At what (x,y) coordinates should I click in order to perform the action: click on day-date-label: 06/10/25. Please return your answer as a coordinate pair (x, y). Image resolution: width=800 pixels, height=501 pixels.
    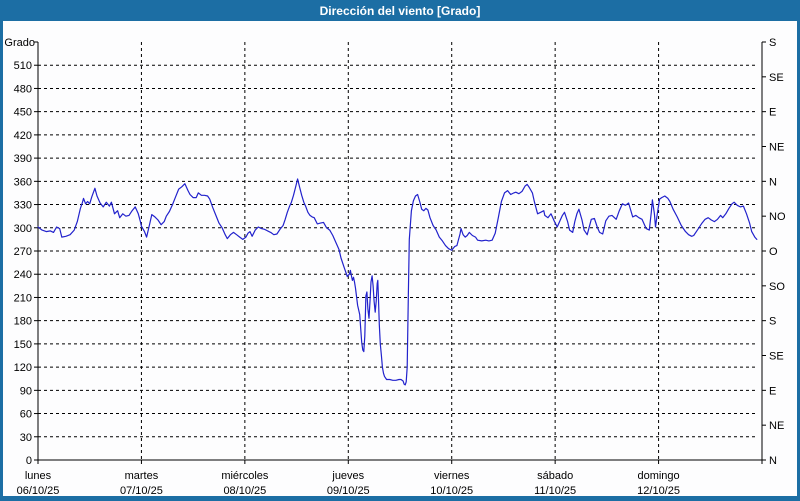
    Looking at the image, I should click on (38, 490).